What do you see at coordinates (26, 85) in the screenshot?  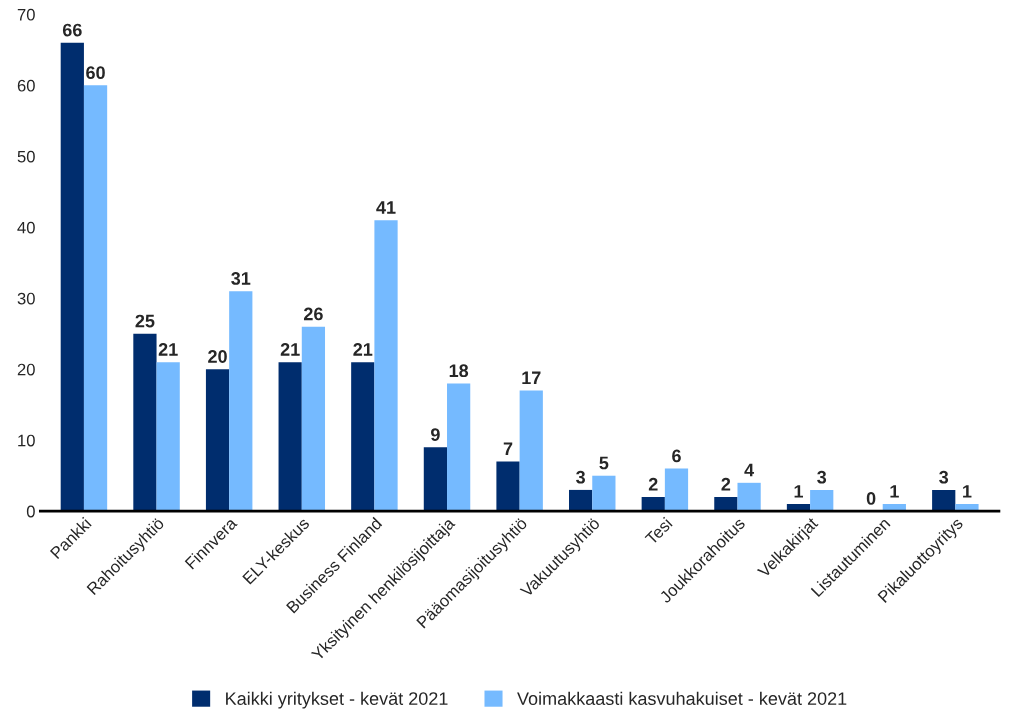 I see `y-tick-label: 60` at bounding box center [26, 85].